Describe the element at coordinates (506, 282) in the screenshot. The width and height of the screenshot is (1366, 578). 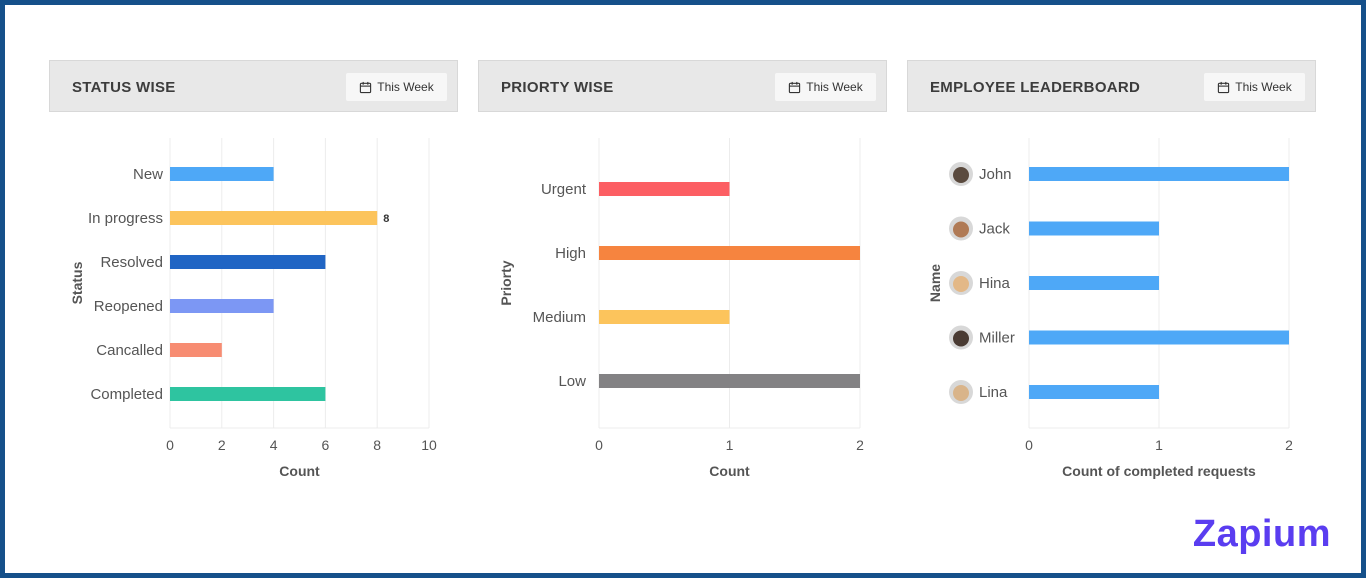
I see `y-axis-label: Priorty` at that location.